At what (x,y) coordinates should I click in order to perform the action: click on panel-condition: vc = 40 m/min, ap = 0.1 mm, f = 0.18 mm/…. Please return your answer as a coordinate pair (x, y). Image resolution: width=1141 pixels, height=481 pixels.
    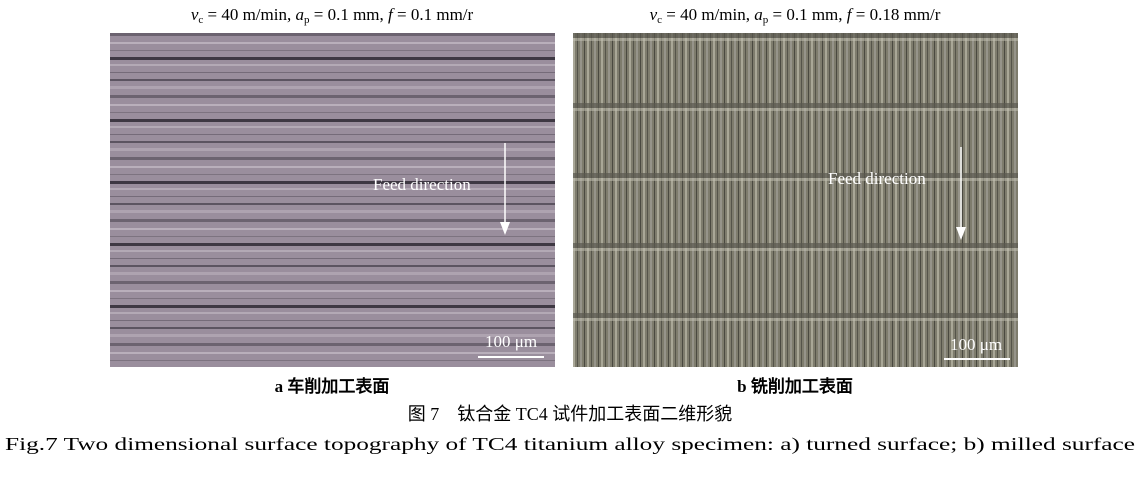
    Looking at the image, I should click on (795, 15).